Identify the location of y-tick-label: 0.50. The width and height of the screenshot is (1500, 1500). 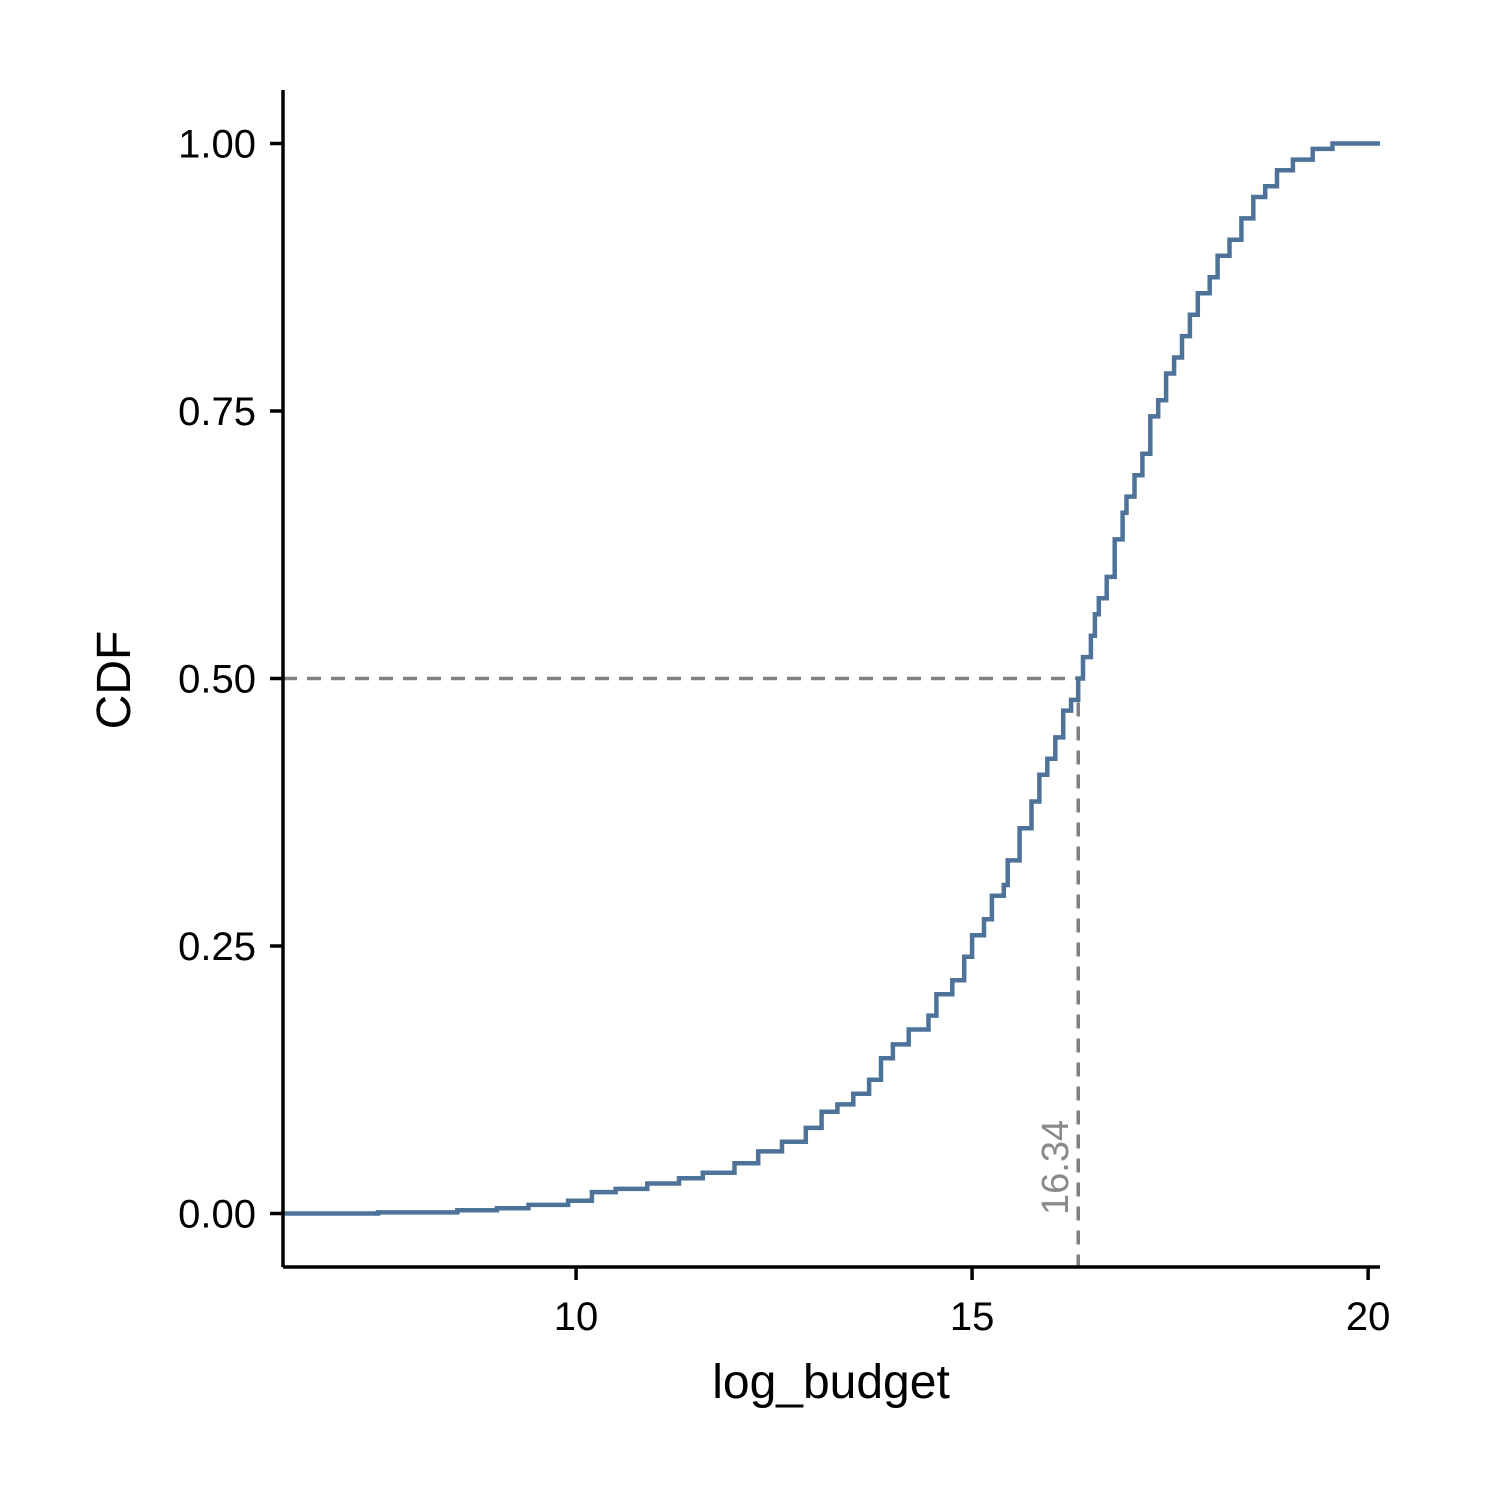
(217, 680).